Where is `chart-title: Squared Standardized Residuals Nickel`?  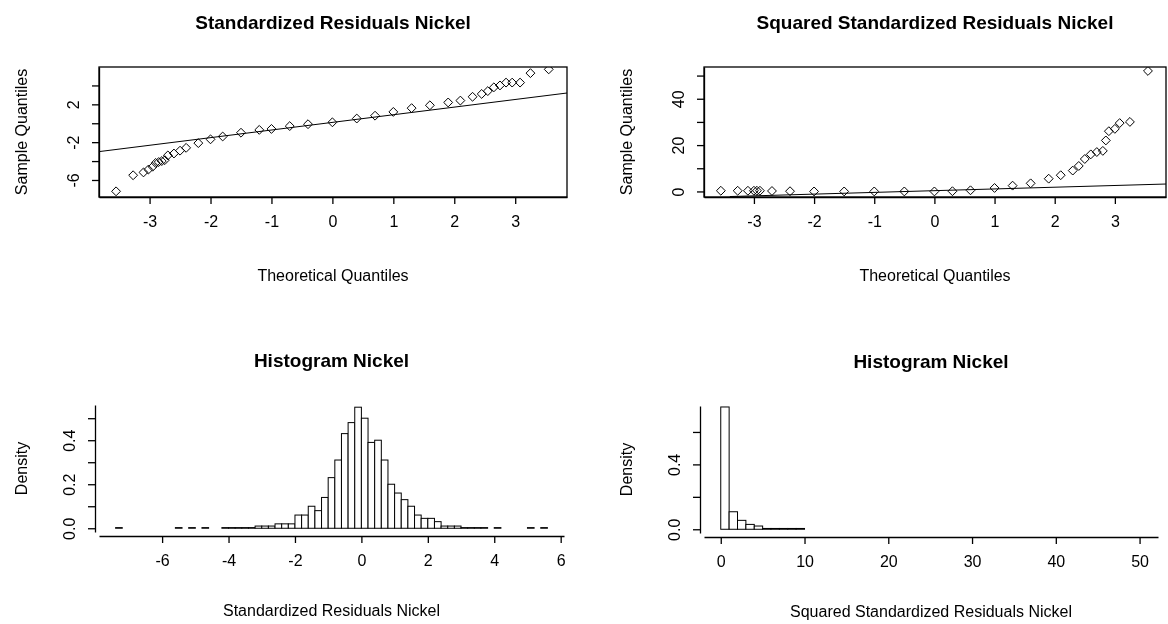 chart-title: Squared Standardized Residuals Nickel is located at coordinates (935, 22).